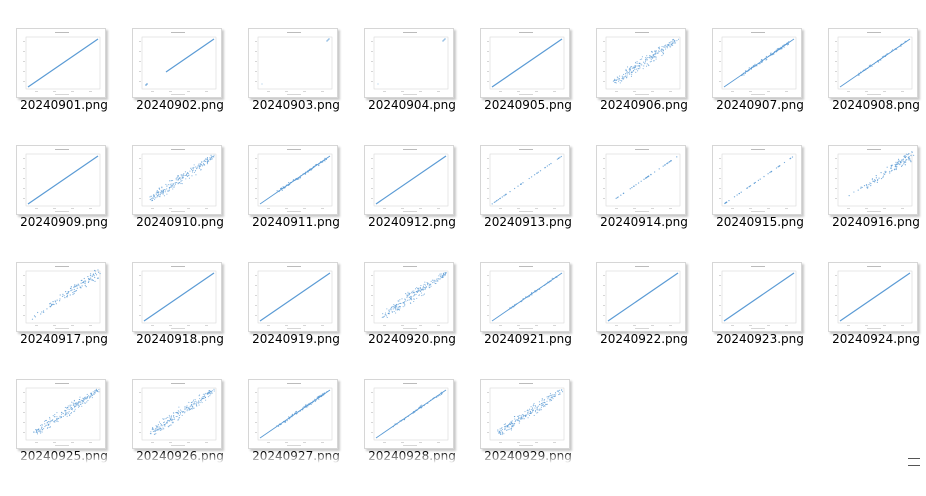 The image size is (926, 496). Describe the element at coordinates (296, 222) in the screenshot. I see `file-name-label: 20240911.png` at that location.